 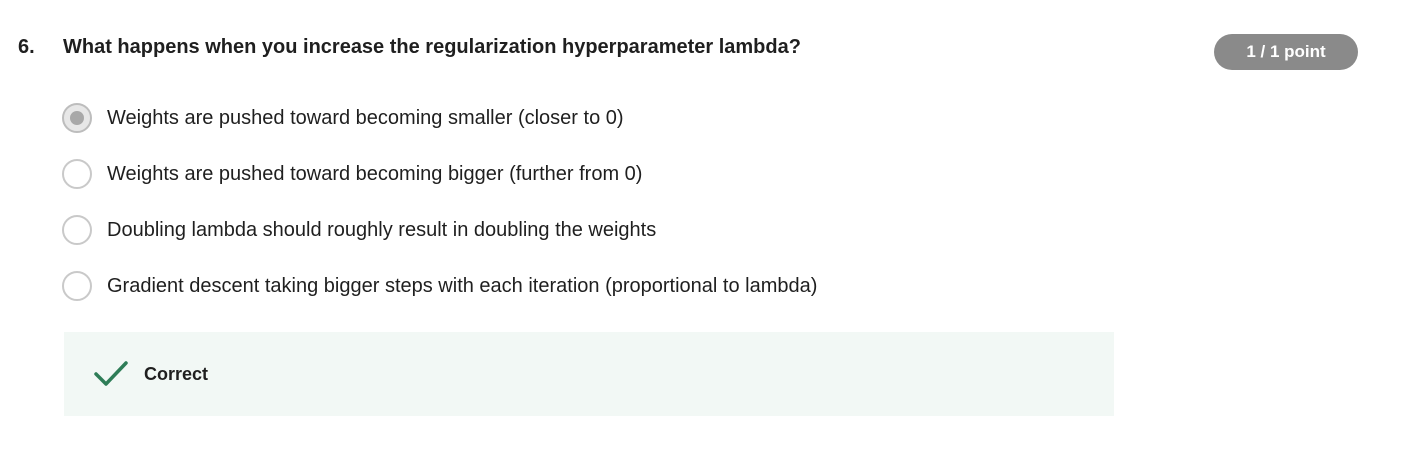 I want to click on checkmark-icon, so click(x=111, y=374).